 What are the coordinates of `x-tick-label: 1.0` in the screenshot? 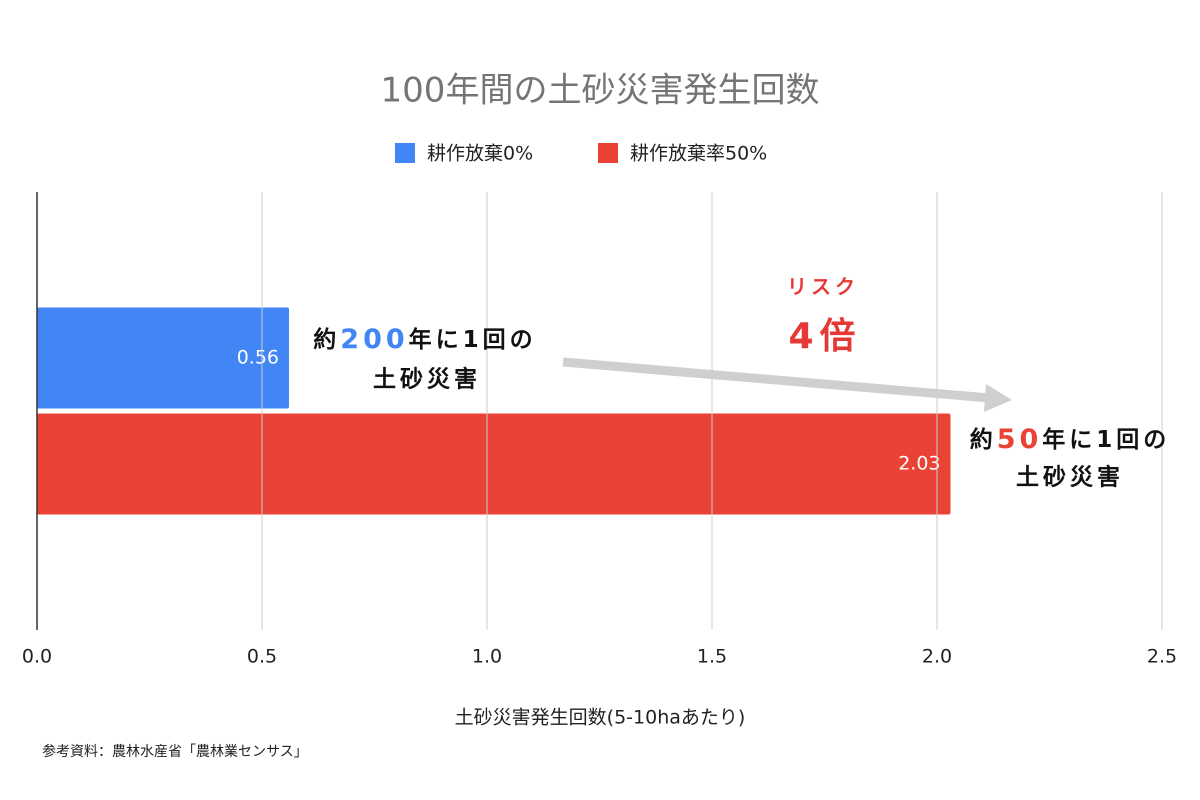 It's located at (487, 657).